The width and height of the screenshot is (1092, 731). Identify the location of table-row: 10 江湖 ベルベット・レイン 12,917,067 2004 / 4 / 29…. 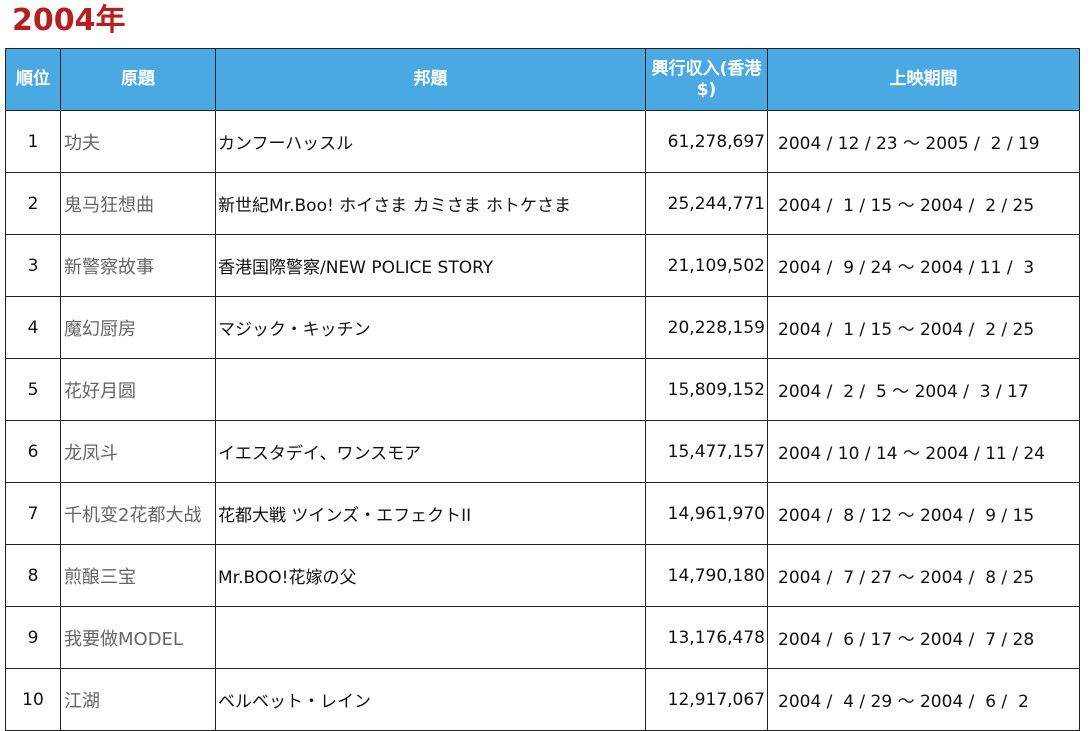
(542, 699).